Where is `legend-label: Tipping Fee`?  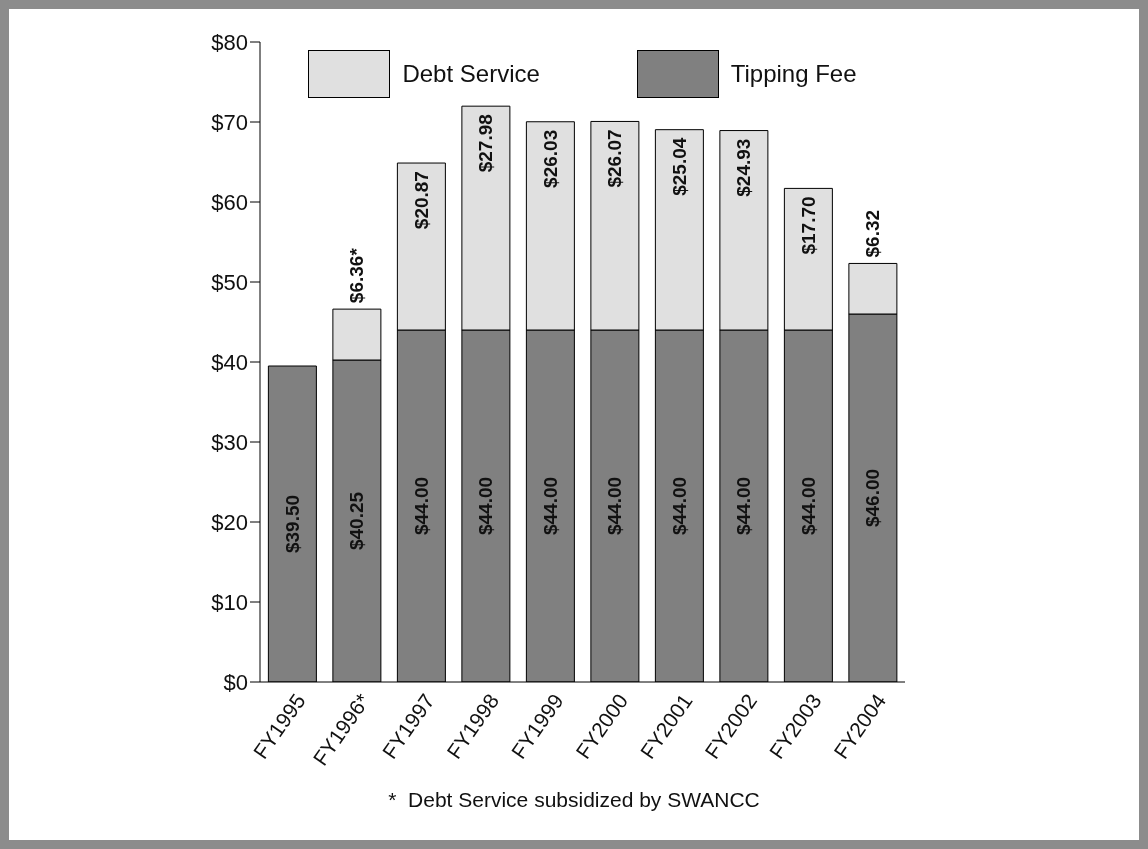 legend-label: Tipping Fee is located at coordinates (793, 74).